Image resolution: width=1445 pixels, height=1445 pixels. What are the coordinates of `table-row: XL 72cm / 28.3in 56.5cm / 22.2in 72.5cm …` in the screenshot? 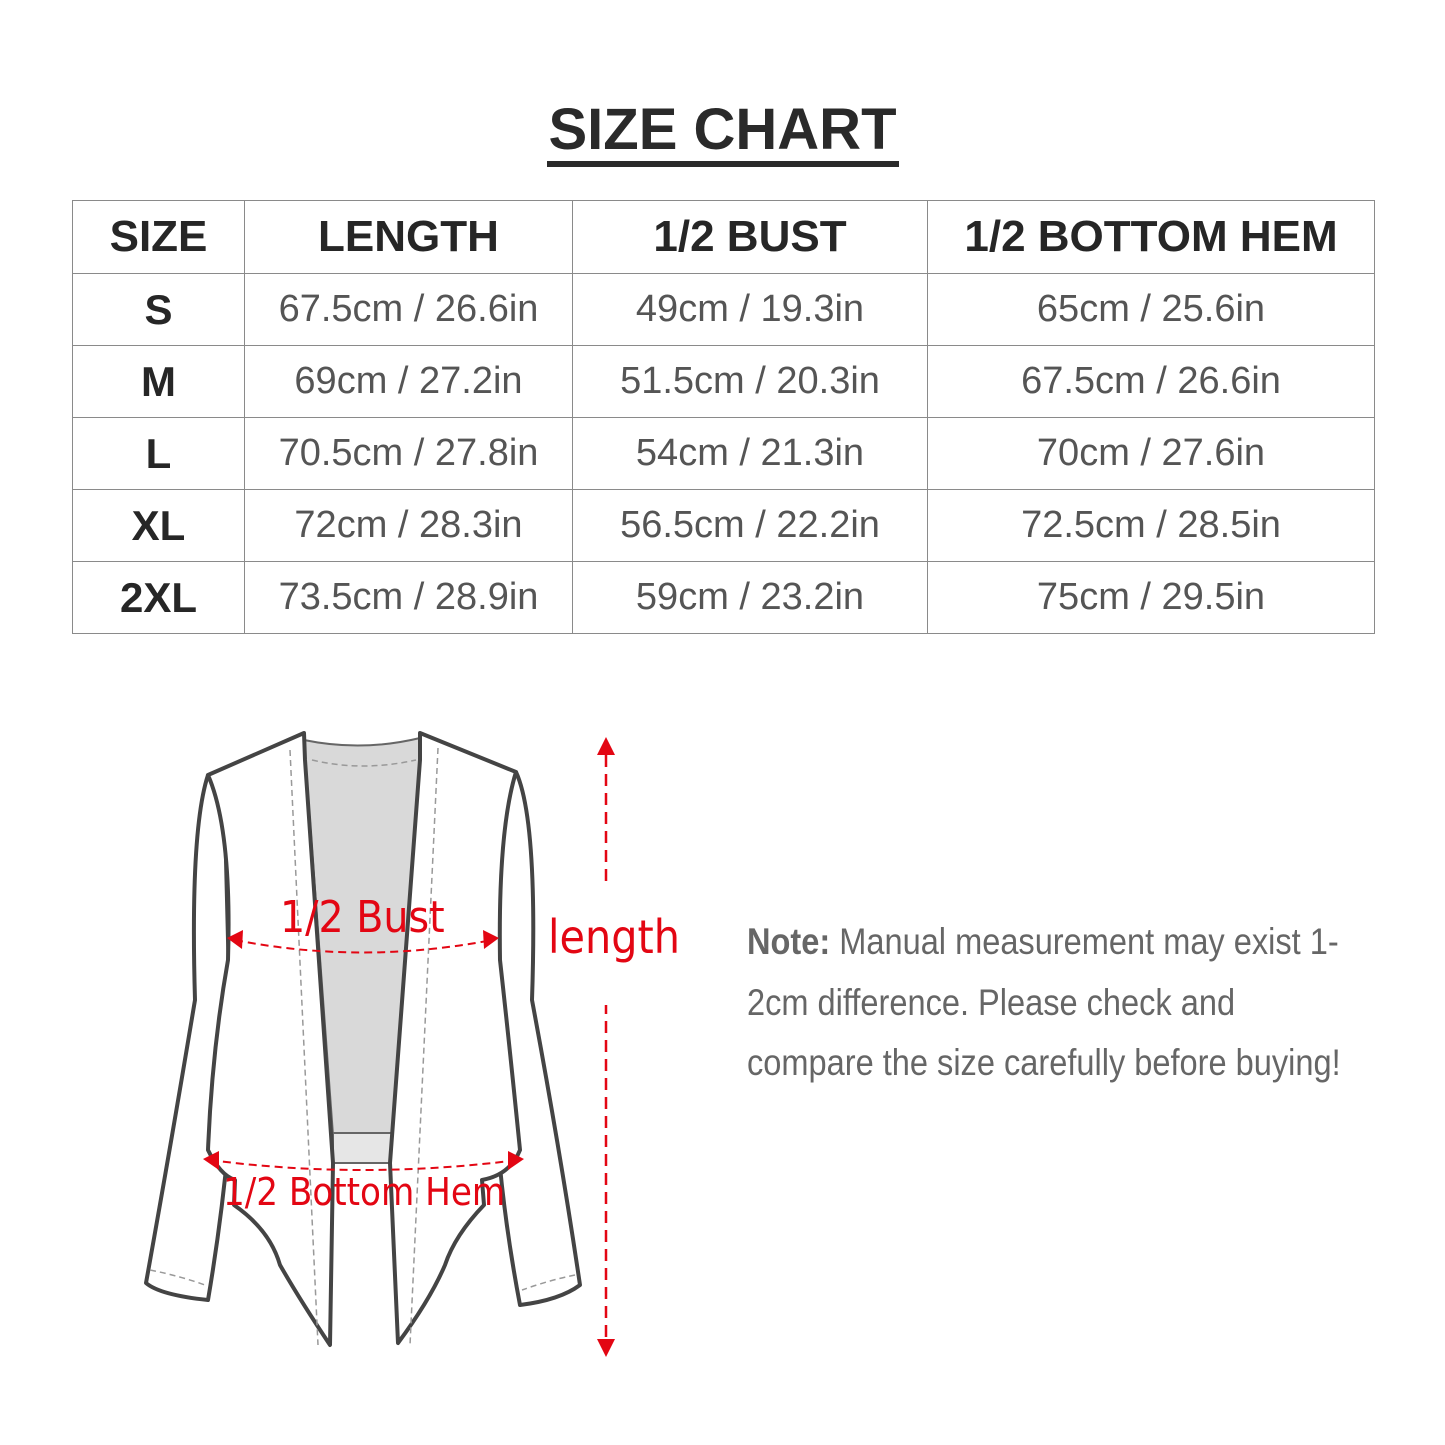 It's located at (723, 525).